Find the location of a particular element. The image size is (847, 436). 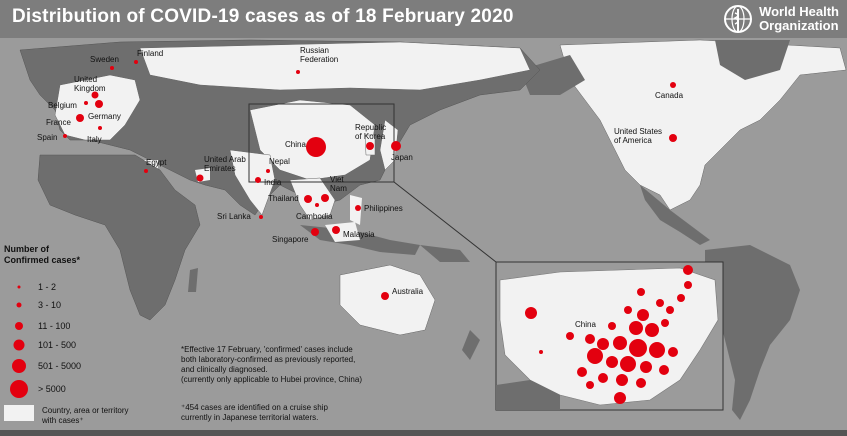

inset-label-china: China is located at coordinates (585, 324).